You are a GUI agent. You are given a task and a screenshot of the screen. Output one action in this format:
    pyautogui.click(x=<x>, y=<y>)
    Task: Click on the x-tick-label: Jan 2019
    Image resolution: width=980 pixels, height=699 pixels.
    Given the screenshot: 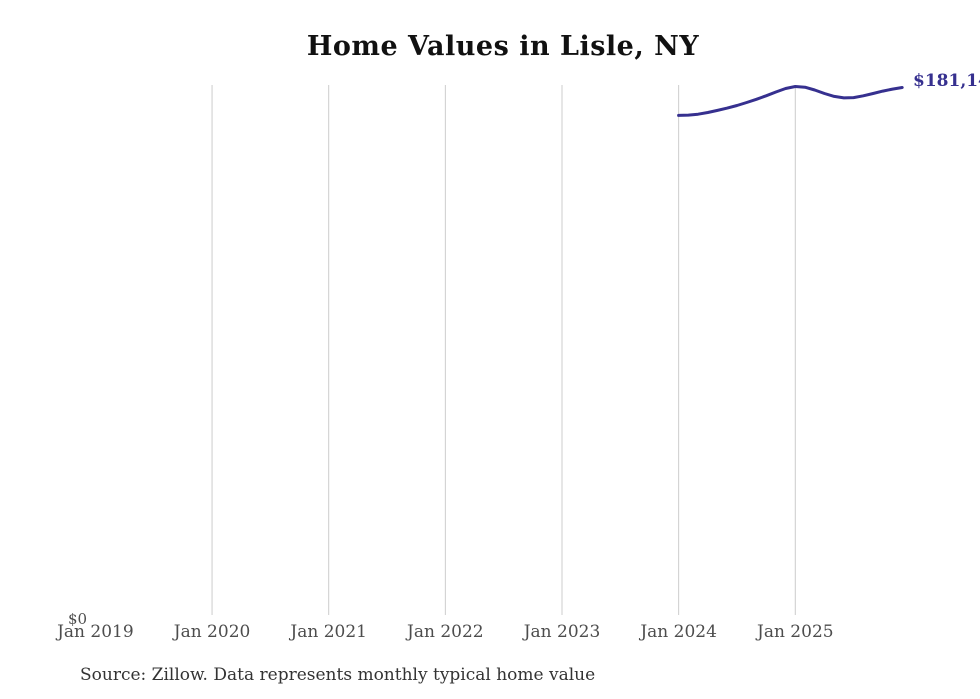 What is the action you would take?
    pyautogui.click(x=95, y=632)
    